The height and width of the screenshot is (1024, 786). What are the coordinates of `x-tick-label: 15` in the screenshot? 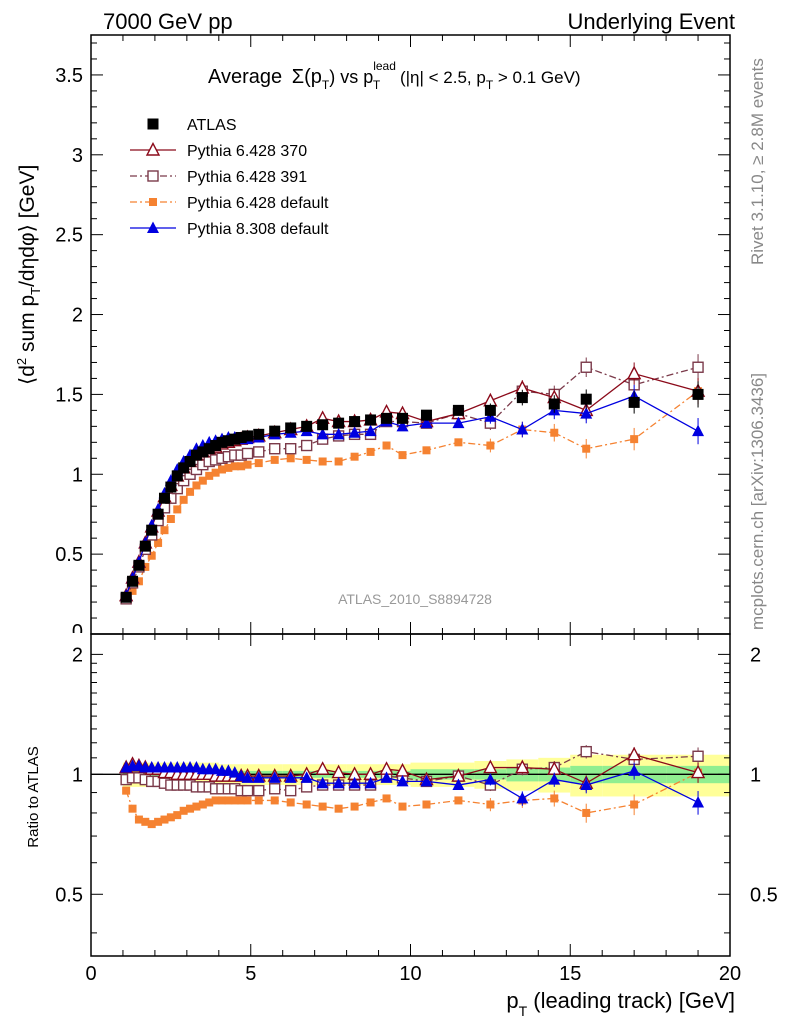 It's located at (570, 974).